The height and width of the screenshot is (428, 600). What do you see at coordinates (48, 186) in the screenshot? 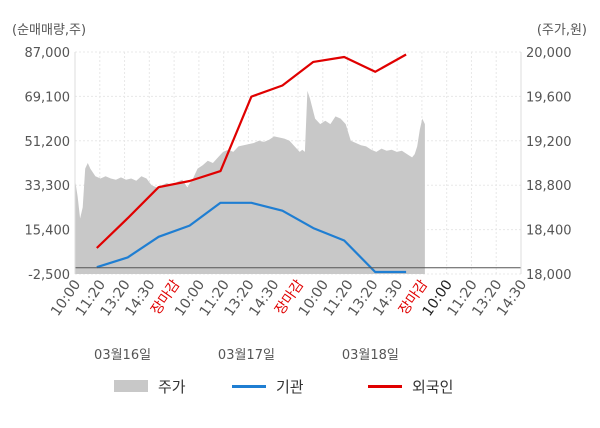
I see `left-tick-label: 33,300` at bounding box center [48, 186].